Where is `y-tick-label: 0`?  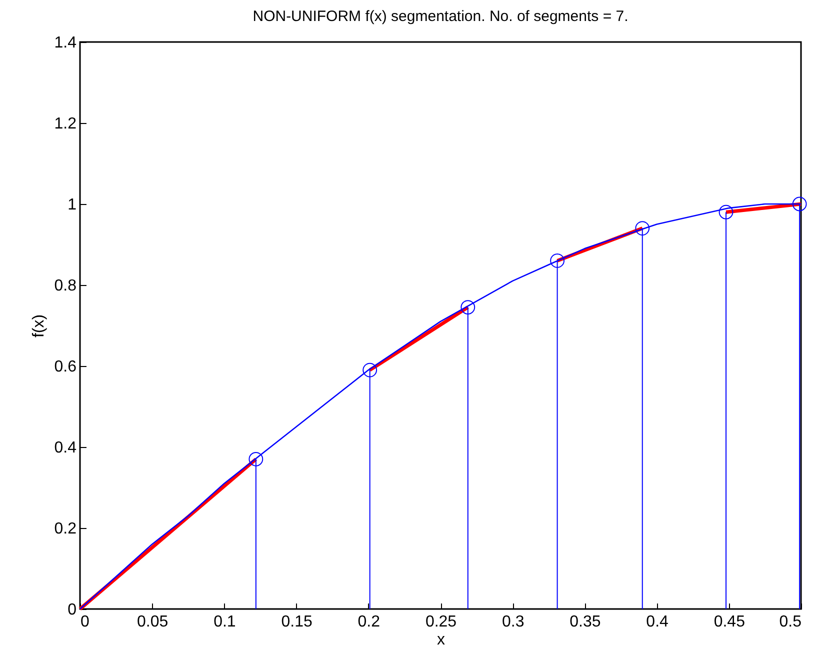
y-tick-label: 0 is located at coordinates (72, 610).